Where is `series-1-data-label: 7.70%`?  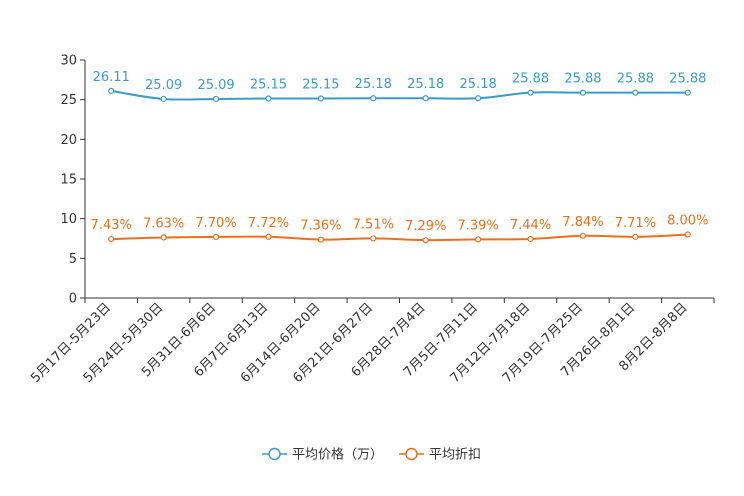 series-1-data-label: 7.70% is located at coordinates (215, 223).